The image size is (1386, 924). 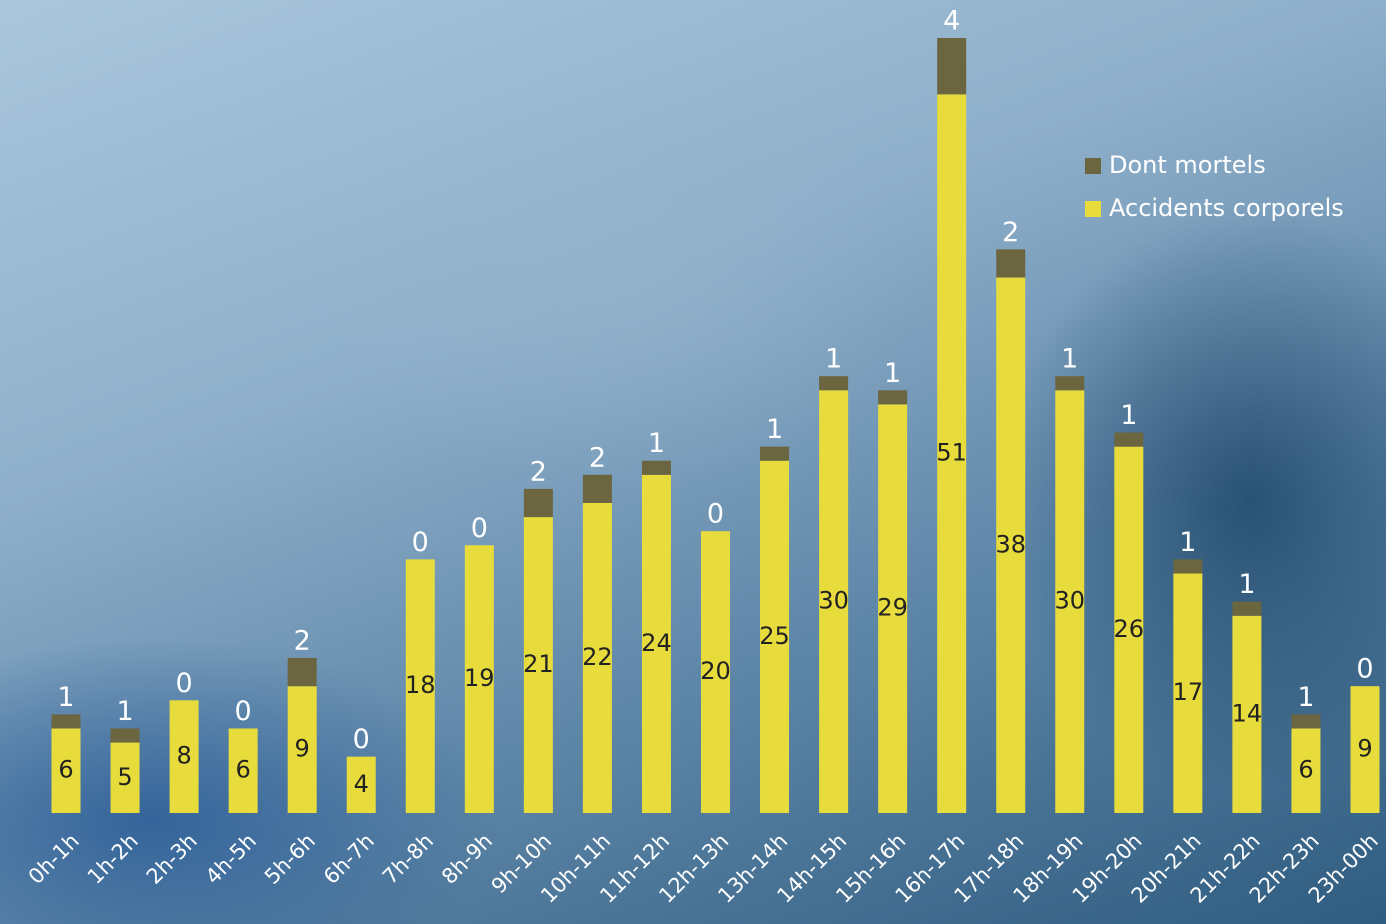 I want to click on value-label: 20, so click(x=715, y=671).